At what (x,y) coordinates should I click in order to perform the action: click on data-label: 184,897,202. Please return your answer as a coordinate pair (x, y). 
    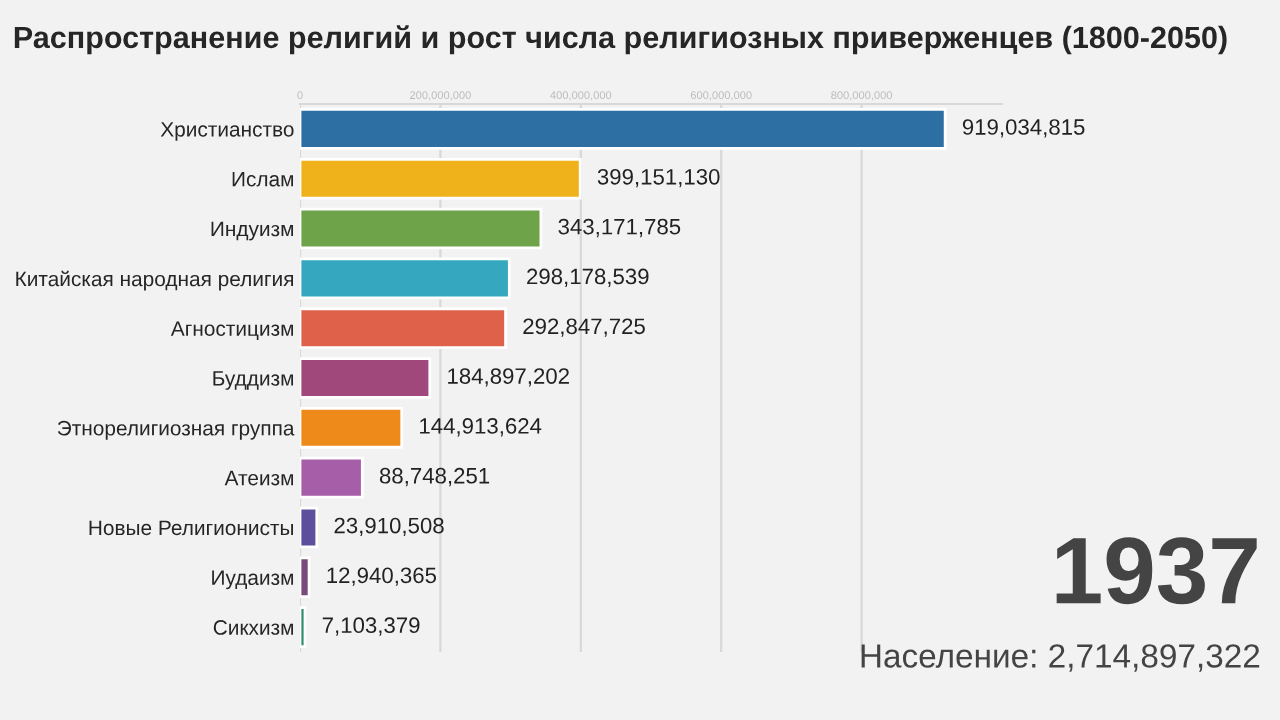
    Looking at the image, I should click on (508, 377).